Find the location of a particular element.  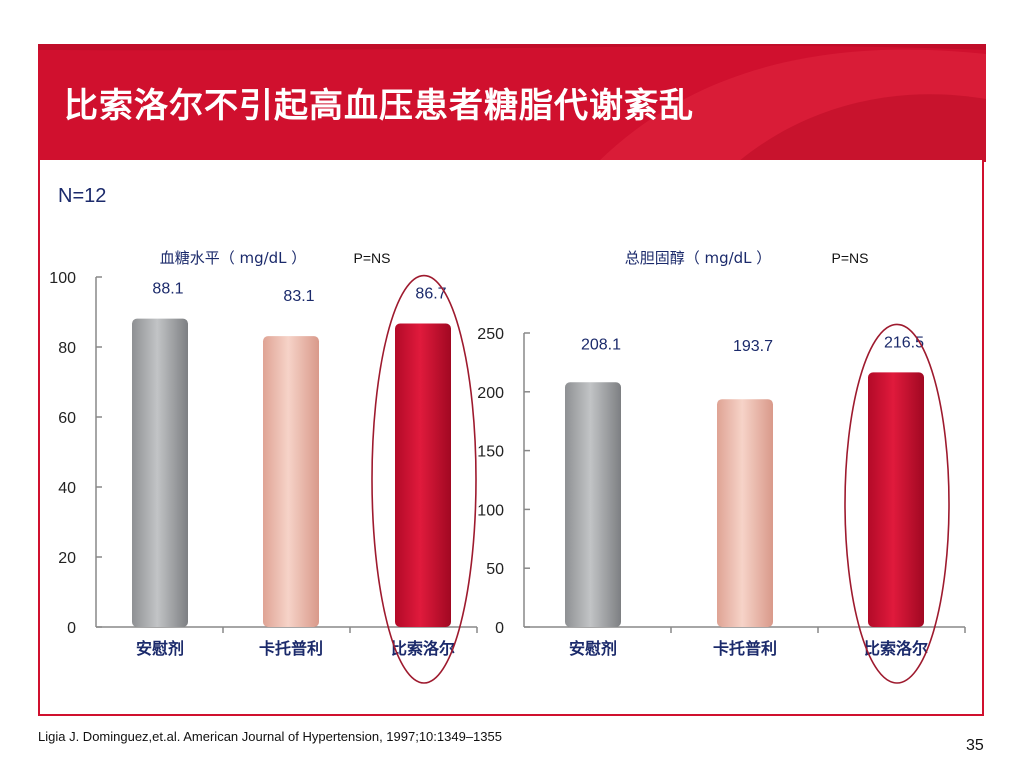

chart1-title: 血糖水平（ mg/dL ） is located at coordinates (233, 258).